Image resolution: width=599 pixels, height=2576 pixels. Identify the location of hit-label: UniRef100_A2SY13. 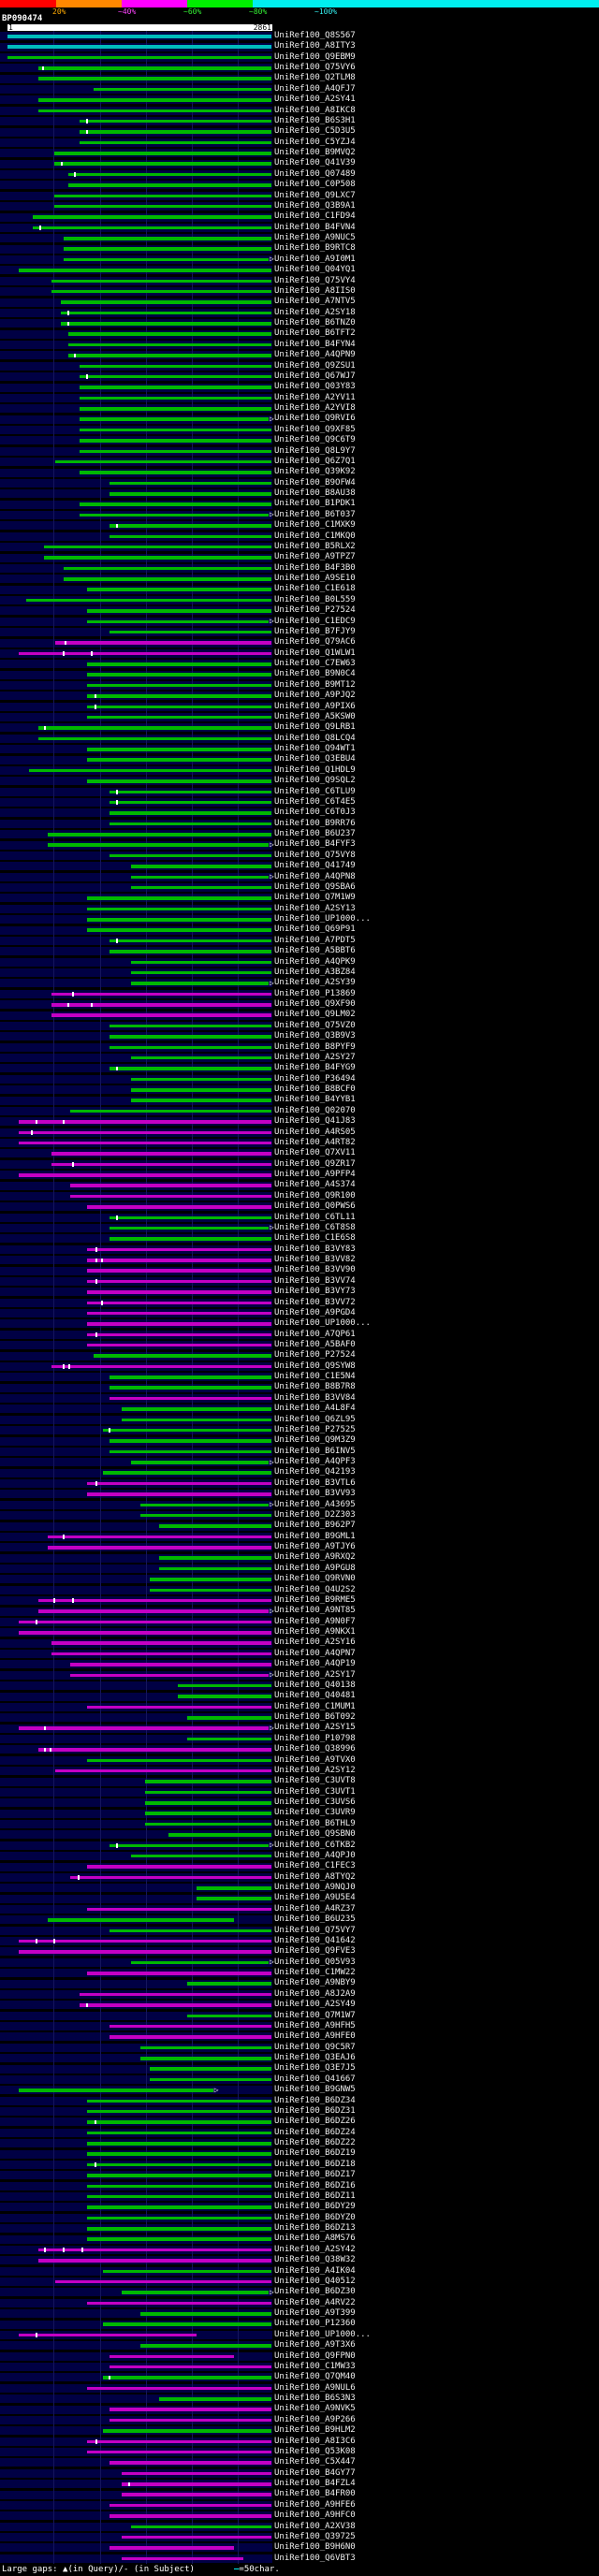
(315, 908).